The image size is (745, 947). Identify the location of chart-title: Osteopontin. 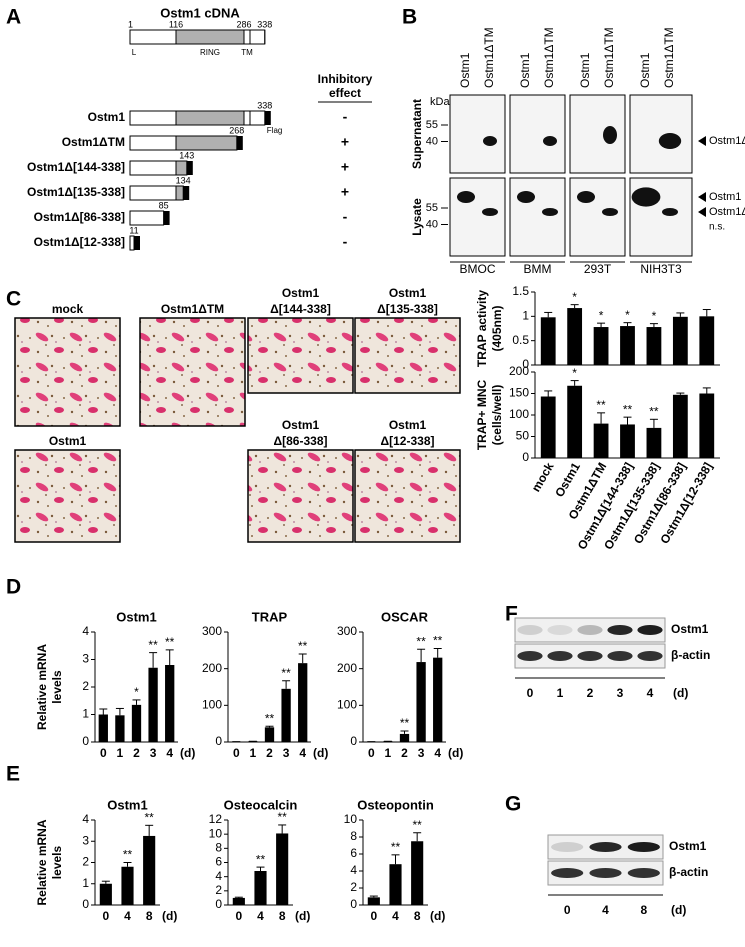
(395, 804).